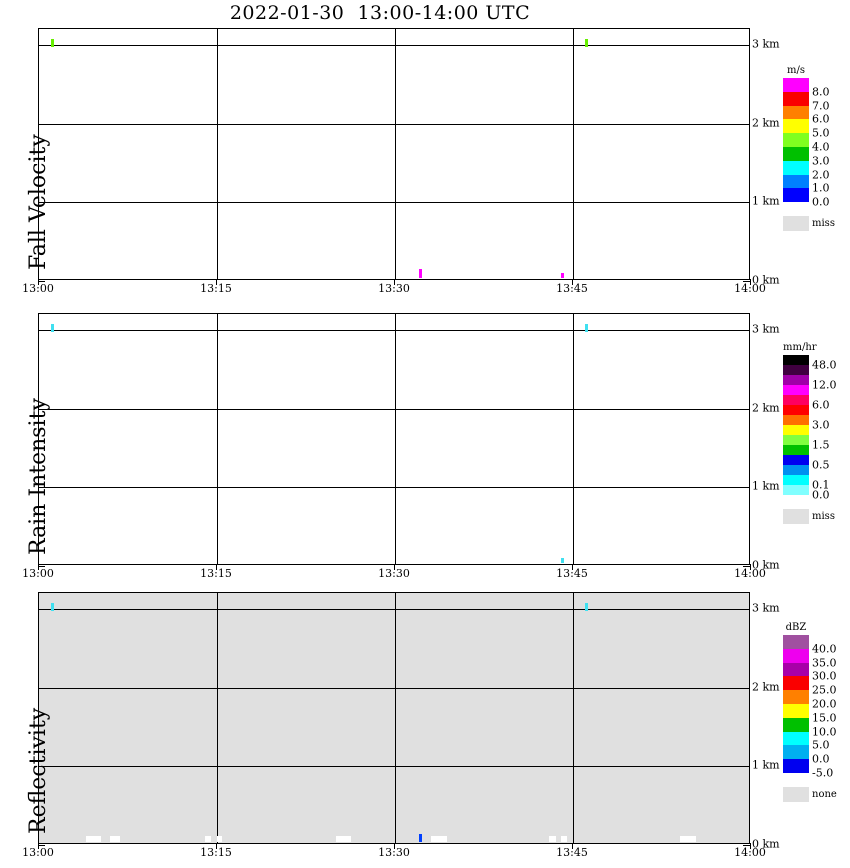 This screenshot has height=868, width=850. Describe the element at coordinates (821, 759) in the screenshot. I see `colorbar-tick-label: 0.0` at that location.